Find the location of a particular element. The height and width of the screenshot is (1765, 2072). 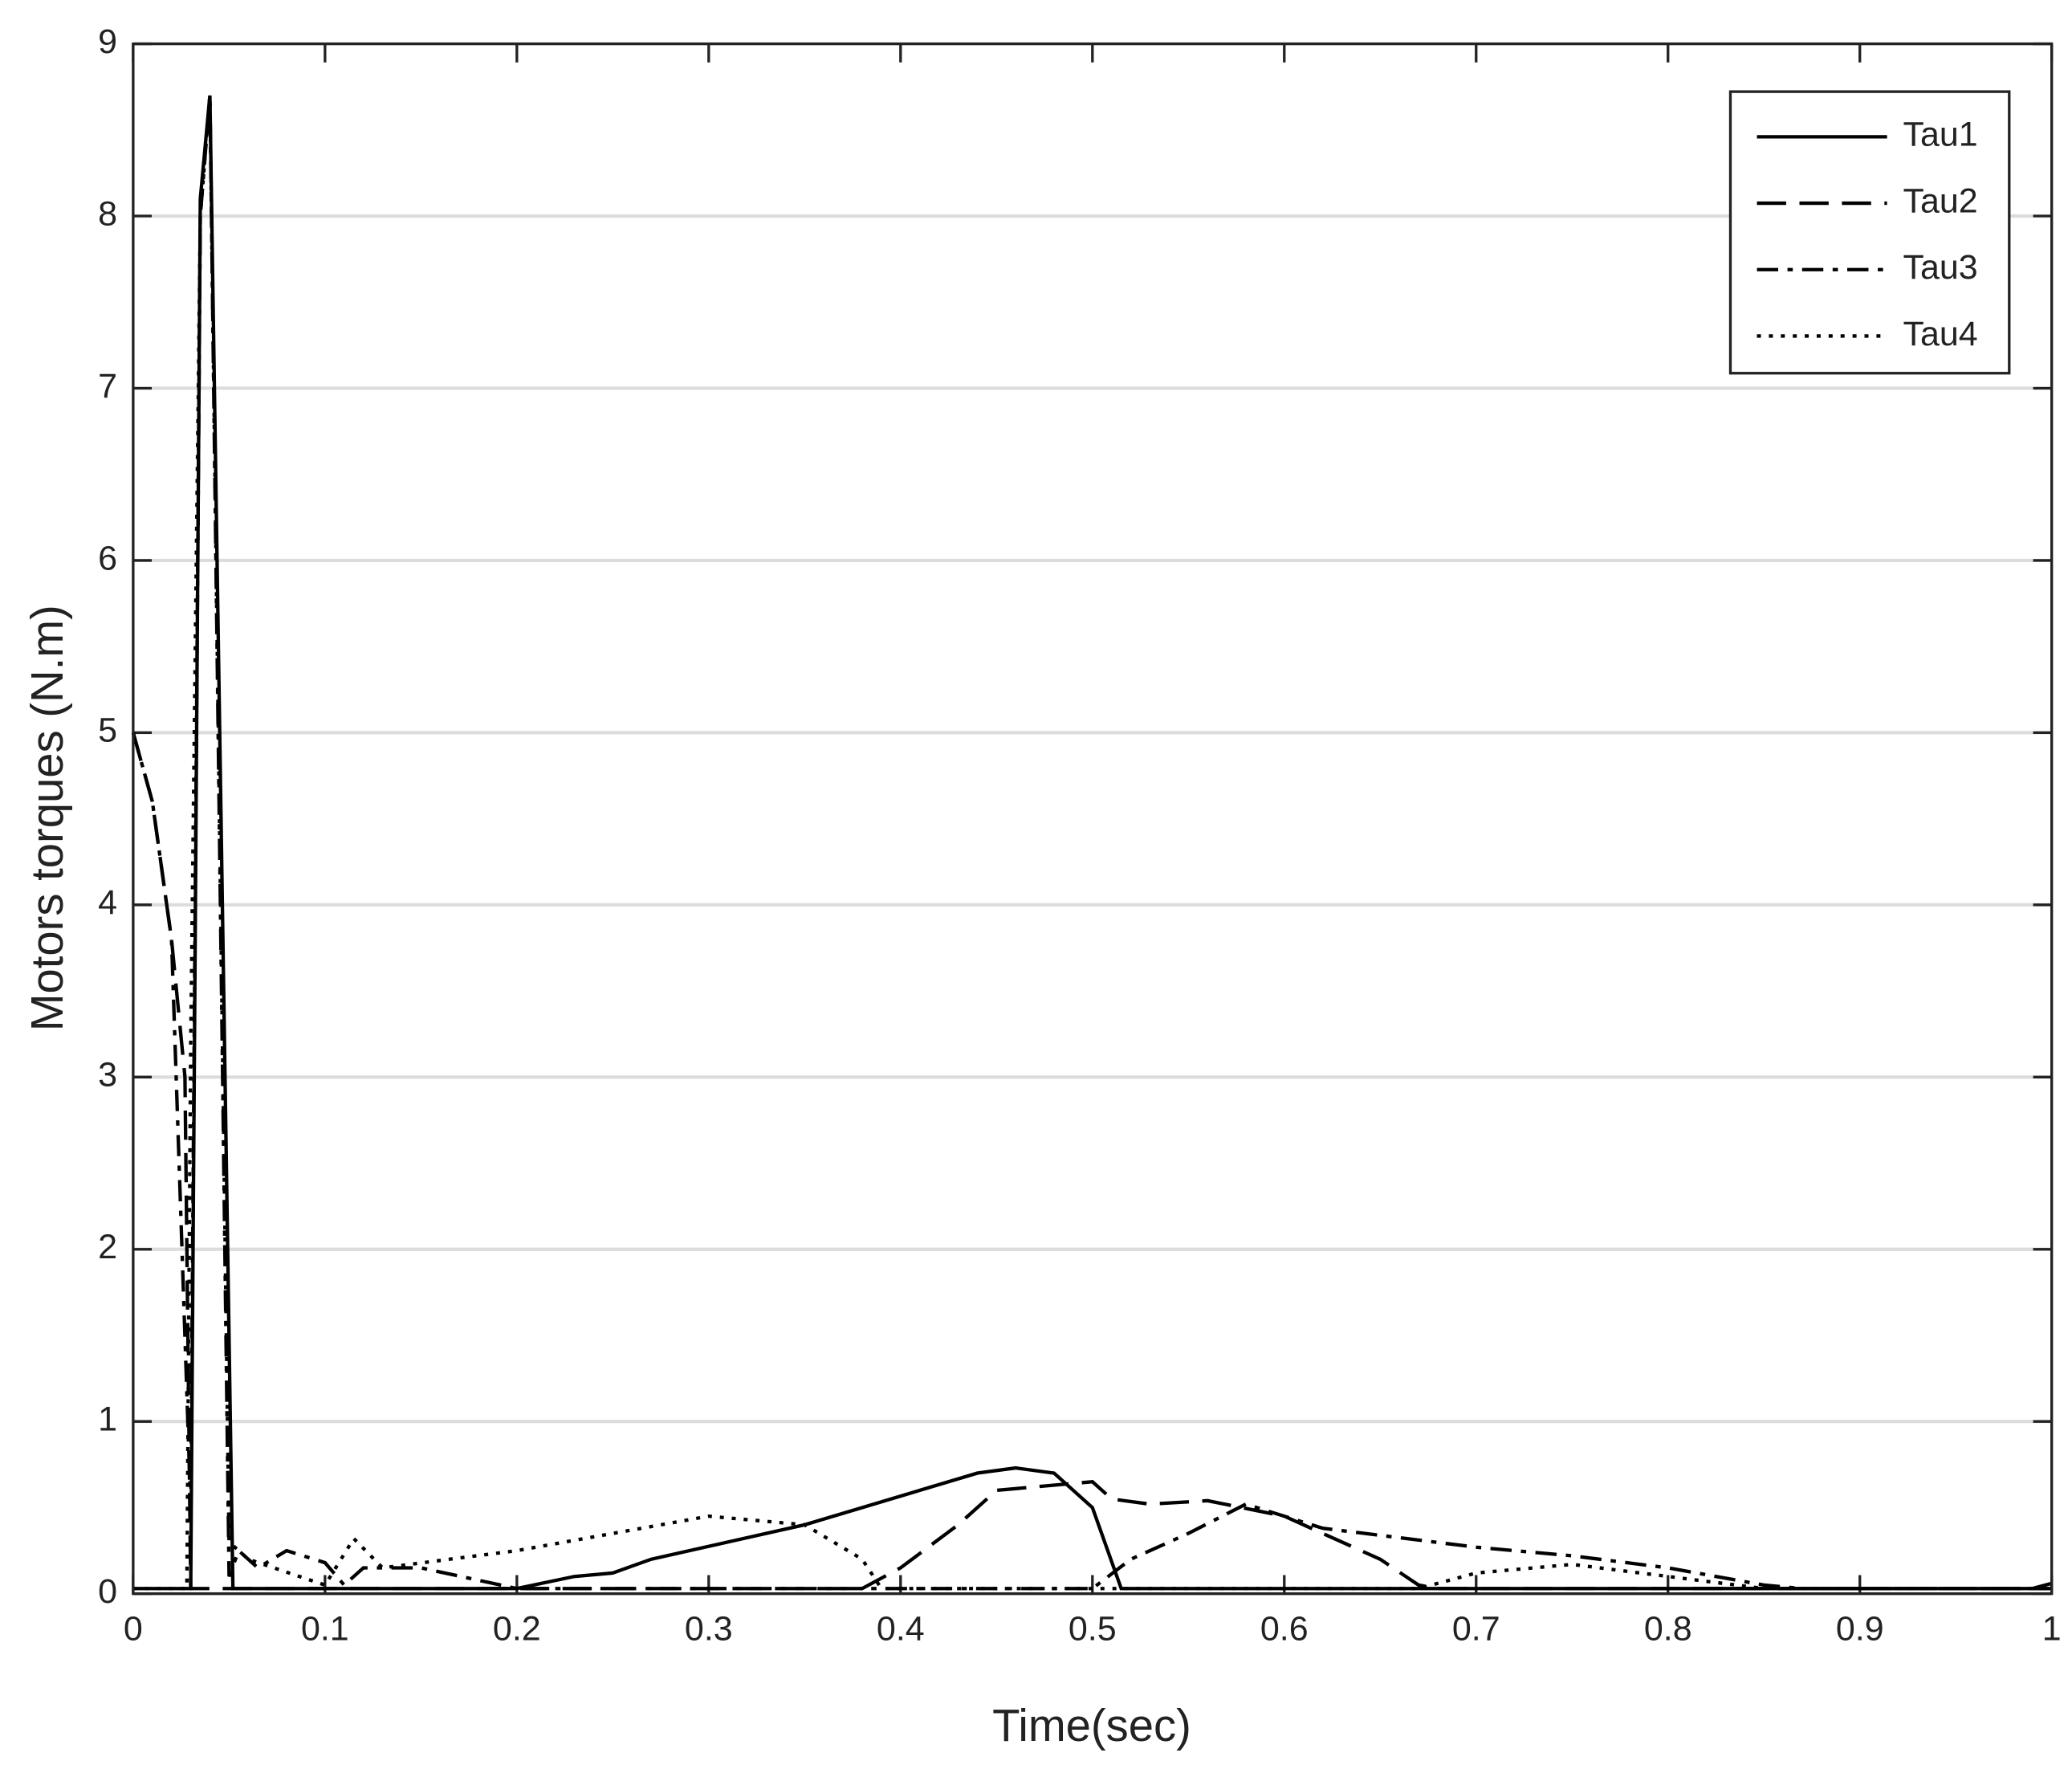

y-tick-label: 2 is located at coordinates (107, 1247).